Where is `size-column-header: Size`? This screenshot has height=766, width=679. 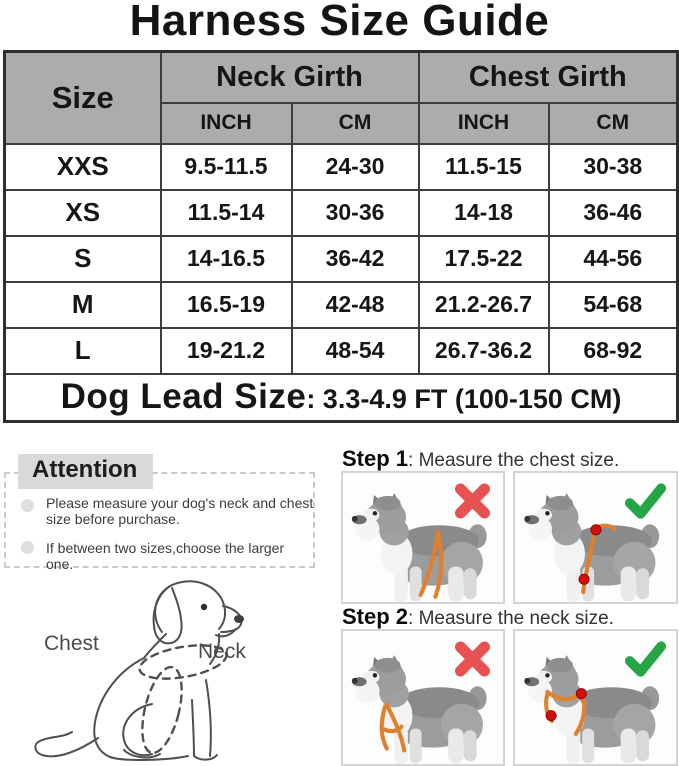 size-column-header: Size is located at coordinates (82, 97).